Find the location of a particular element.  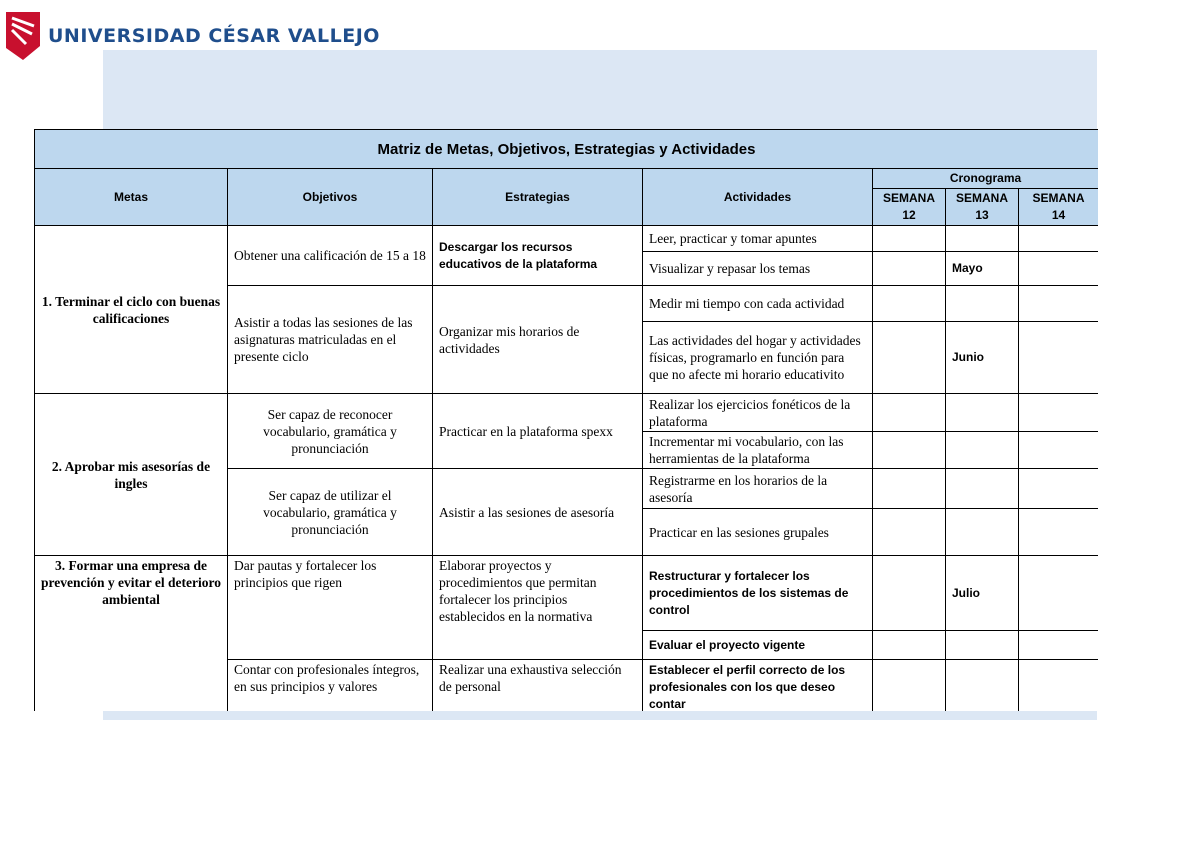

col-objetivos: Objetivos is located at coordinates (330, 197).